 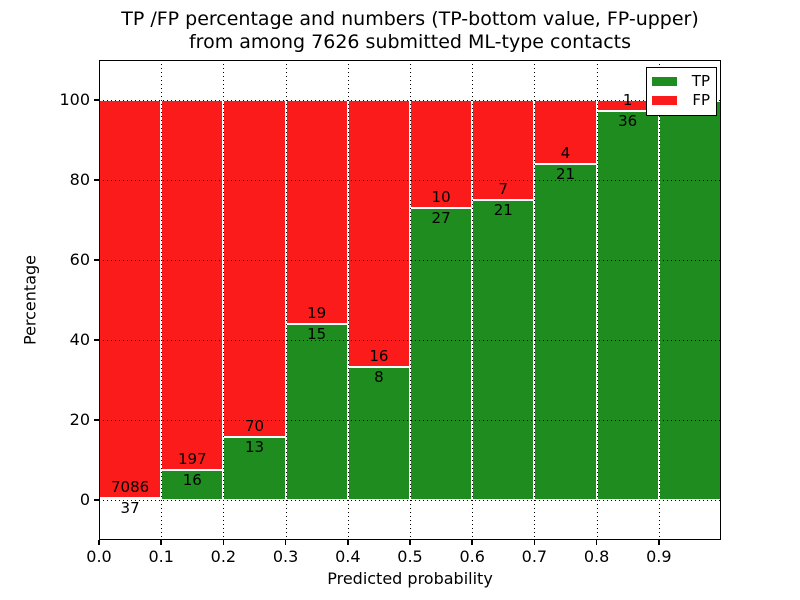 I want to click on x-axis-tick-label: 0.0, so click(x=99, y=556).